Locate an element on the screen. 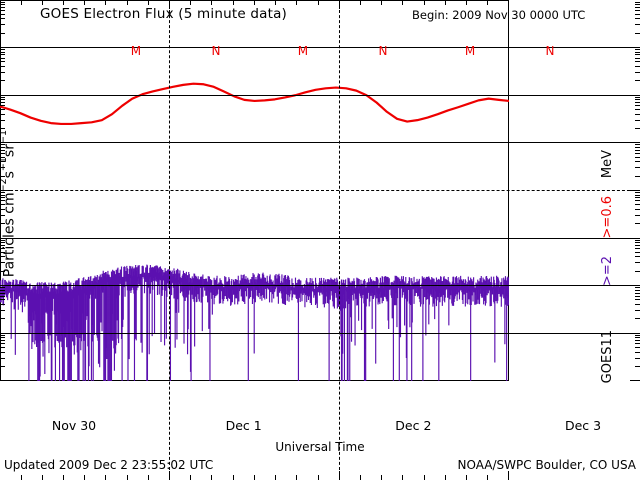 The height and width of the screenshot is (480, 640). gridline-1e5 is located at coordinates (320, 95).